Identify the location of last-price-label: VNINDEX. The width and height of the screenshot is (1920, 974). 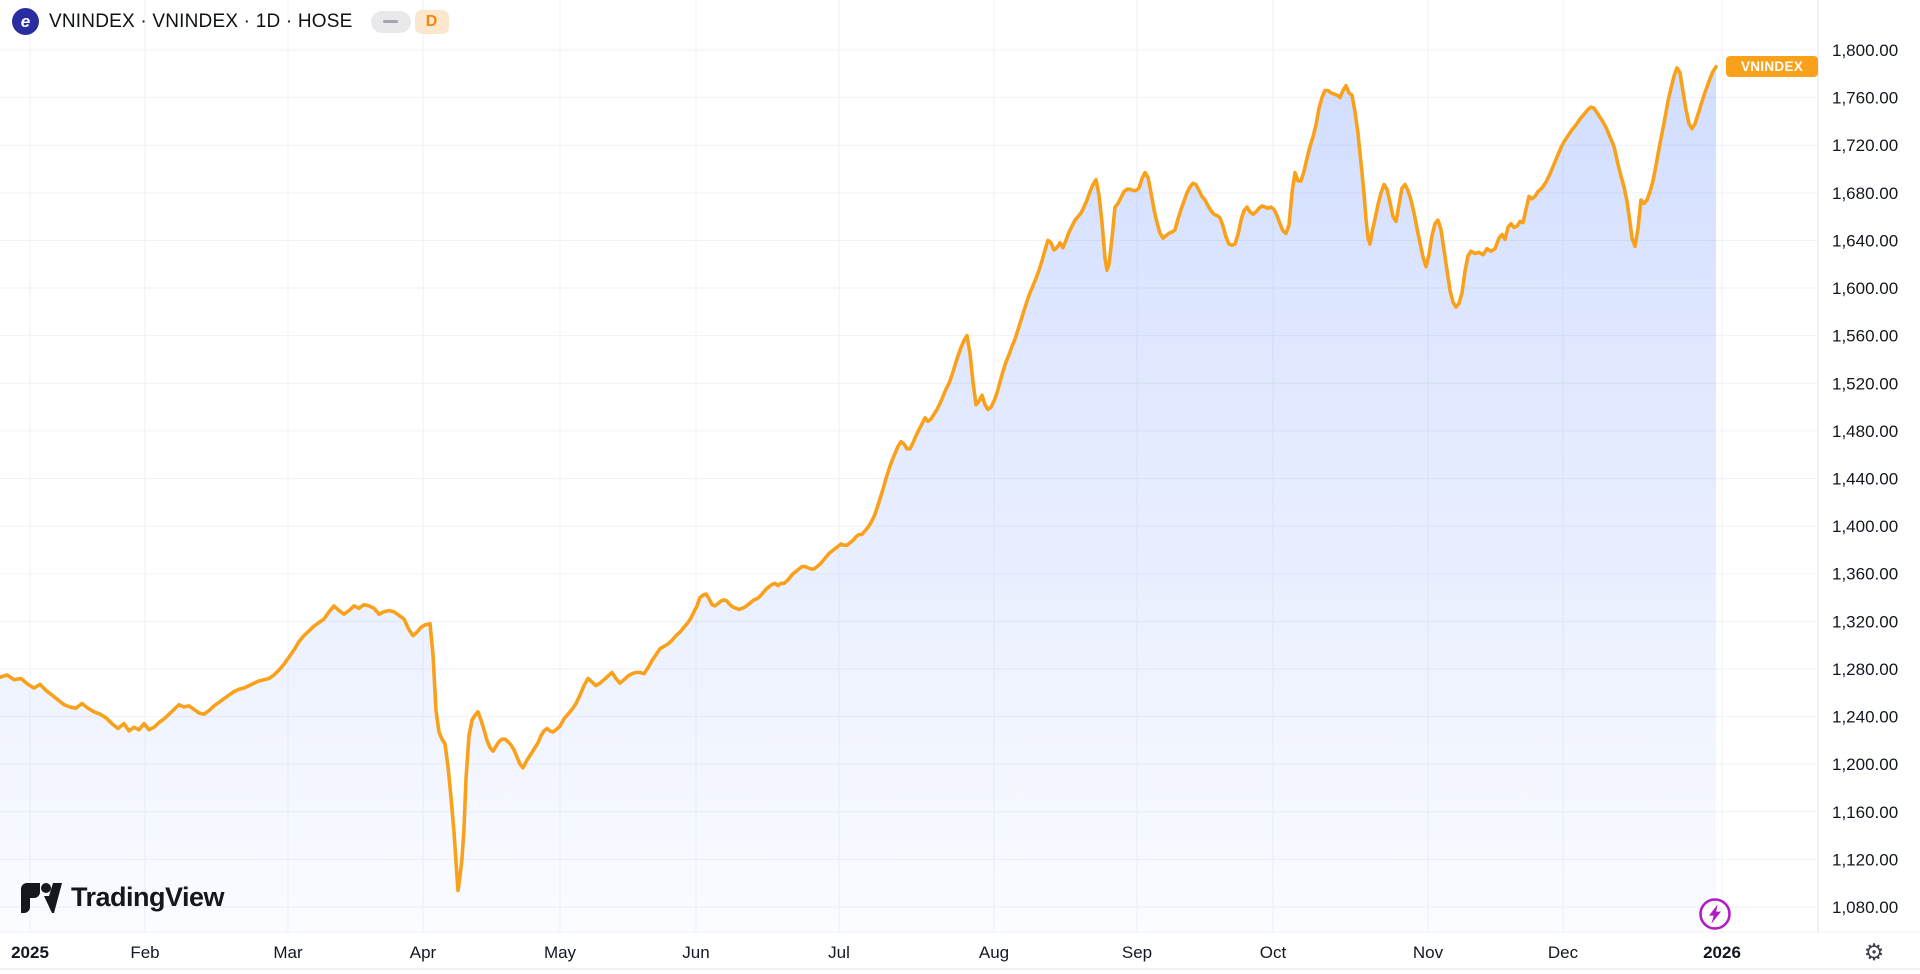
(1772, 67).